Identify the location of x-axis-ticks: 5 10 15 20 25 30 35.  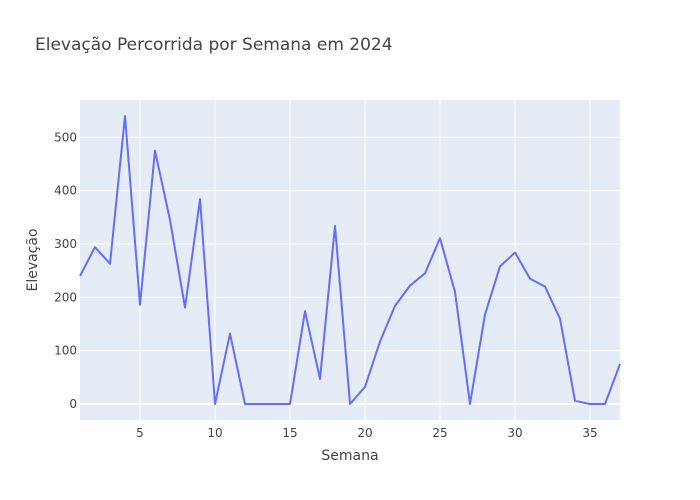
(366, 433).